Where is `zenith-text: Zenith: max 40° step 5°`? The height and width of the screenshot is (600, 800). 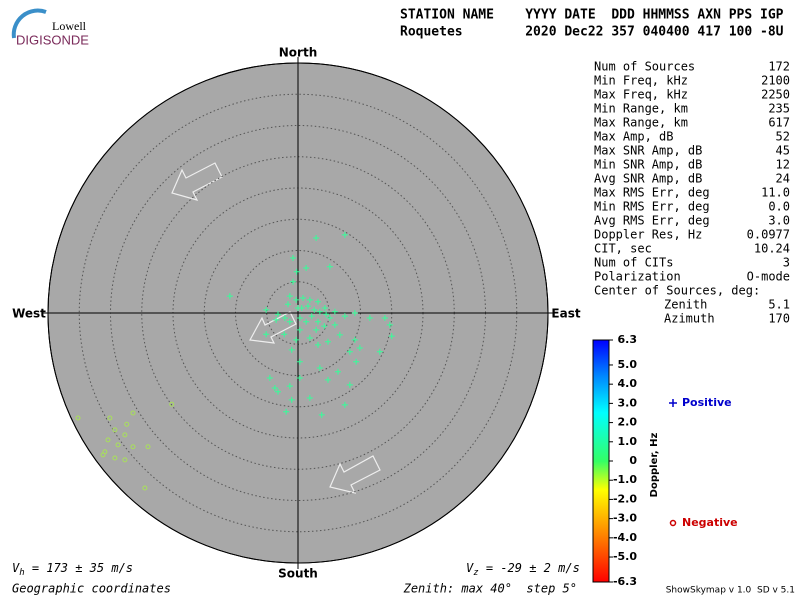
zenith-text: Zenith: max 40° step 5° is located at coordinates (490, 589).